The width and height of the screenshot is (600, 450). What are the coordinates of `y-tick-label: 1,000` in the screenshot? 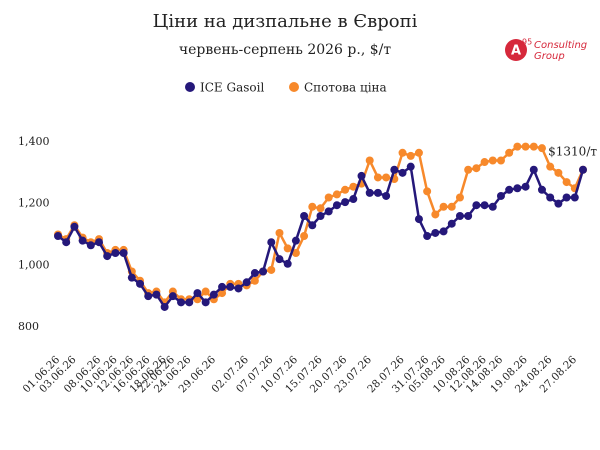 It's located at (34, 264).